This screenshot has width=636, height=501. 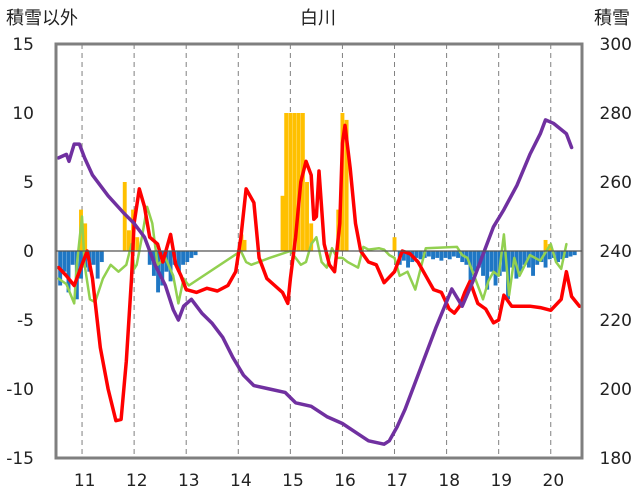 I want to click on x-tick-label: 17, so click(x=397, y=481).